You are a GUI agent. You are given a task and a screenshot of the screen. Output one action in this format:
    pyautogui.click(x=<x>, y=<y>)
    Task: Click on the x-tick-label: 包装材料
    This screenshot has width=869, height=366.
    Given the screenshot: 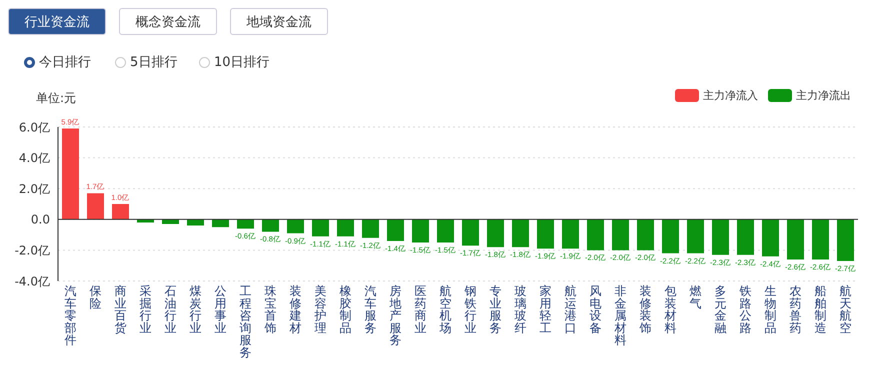 What is the action you would take?
    pyautogui.click(x=670, y=309)
    